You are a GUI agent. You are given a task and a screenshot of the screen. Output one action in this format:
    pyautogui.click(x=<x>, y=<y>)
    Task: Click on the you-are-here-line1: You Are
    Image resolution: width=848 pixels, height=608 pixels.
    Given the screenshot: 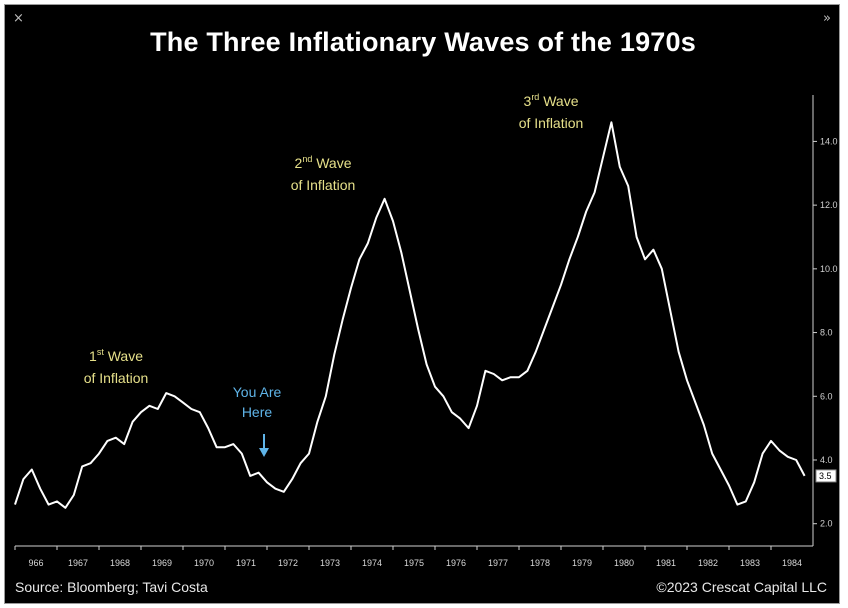 What is the action you would take?
    pyautogui.click(x=257, y=392)
    